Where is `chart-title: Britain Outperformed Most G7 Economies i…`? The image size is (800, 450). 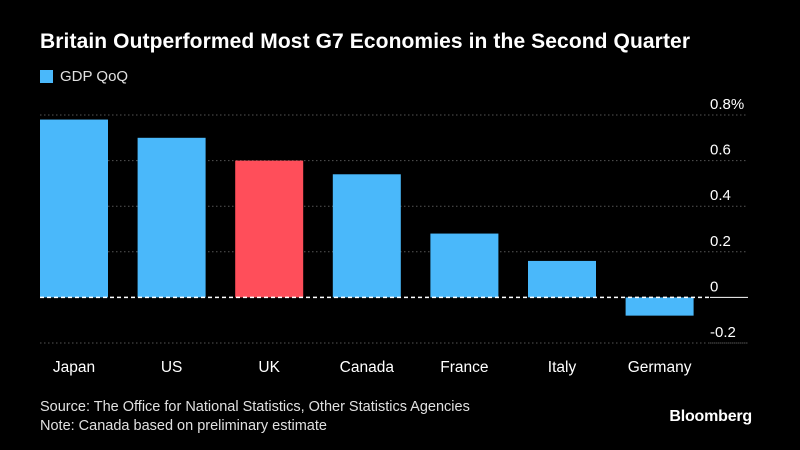
chart-title: Britain Outperformed Most G7 Economies i… is located at coordinates (365, 41).